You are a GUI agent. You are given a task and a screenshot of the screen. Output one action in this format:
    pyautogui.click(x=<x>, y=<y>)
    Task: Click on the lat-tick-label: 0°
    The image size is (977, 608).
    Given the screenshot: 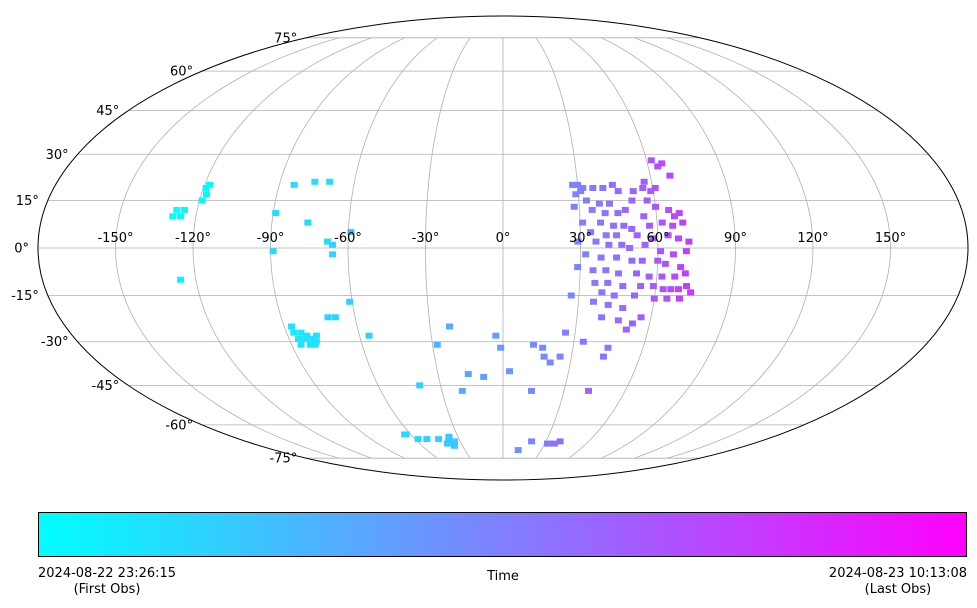 What is the action you would take?
    pyautogui.click(x=21, y=249)
    